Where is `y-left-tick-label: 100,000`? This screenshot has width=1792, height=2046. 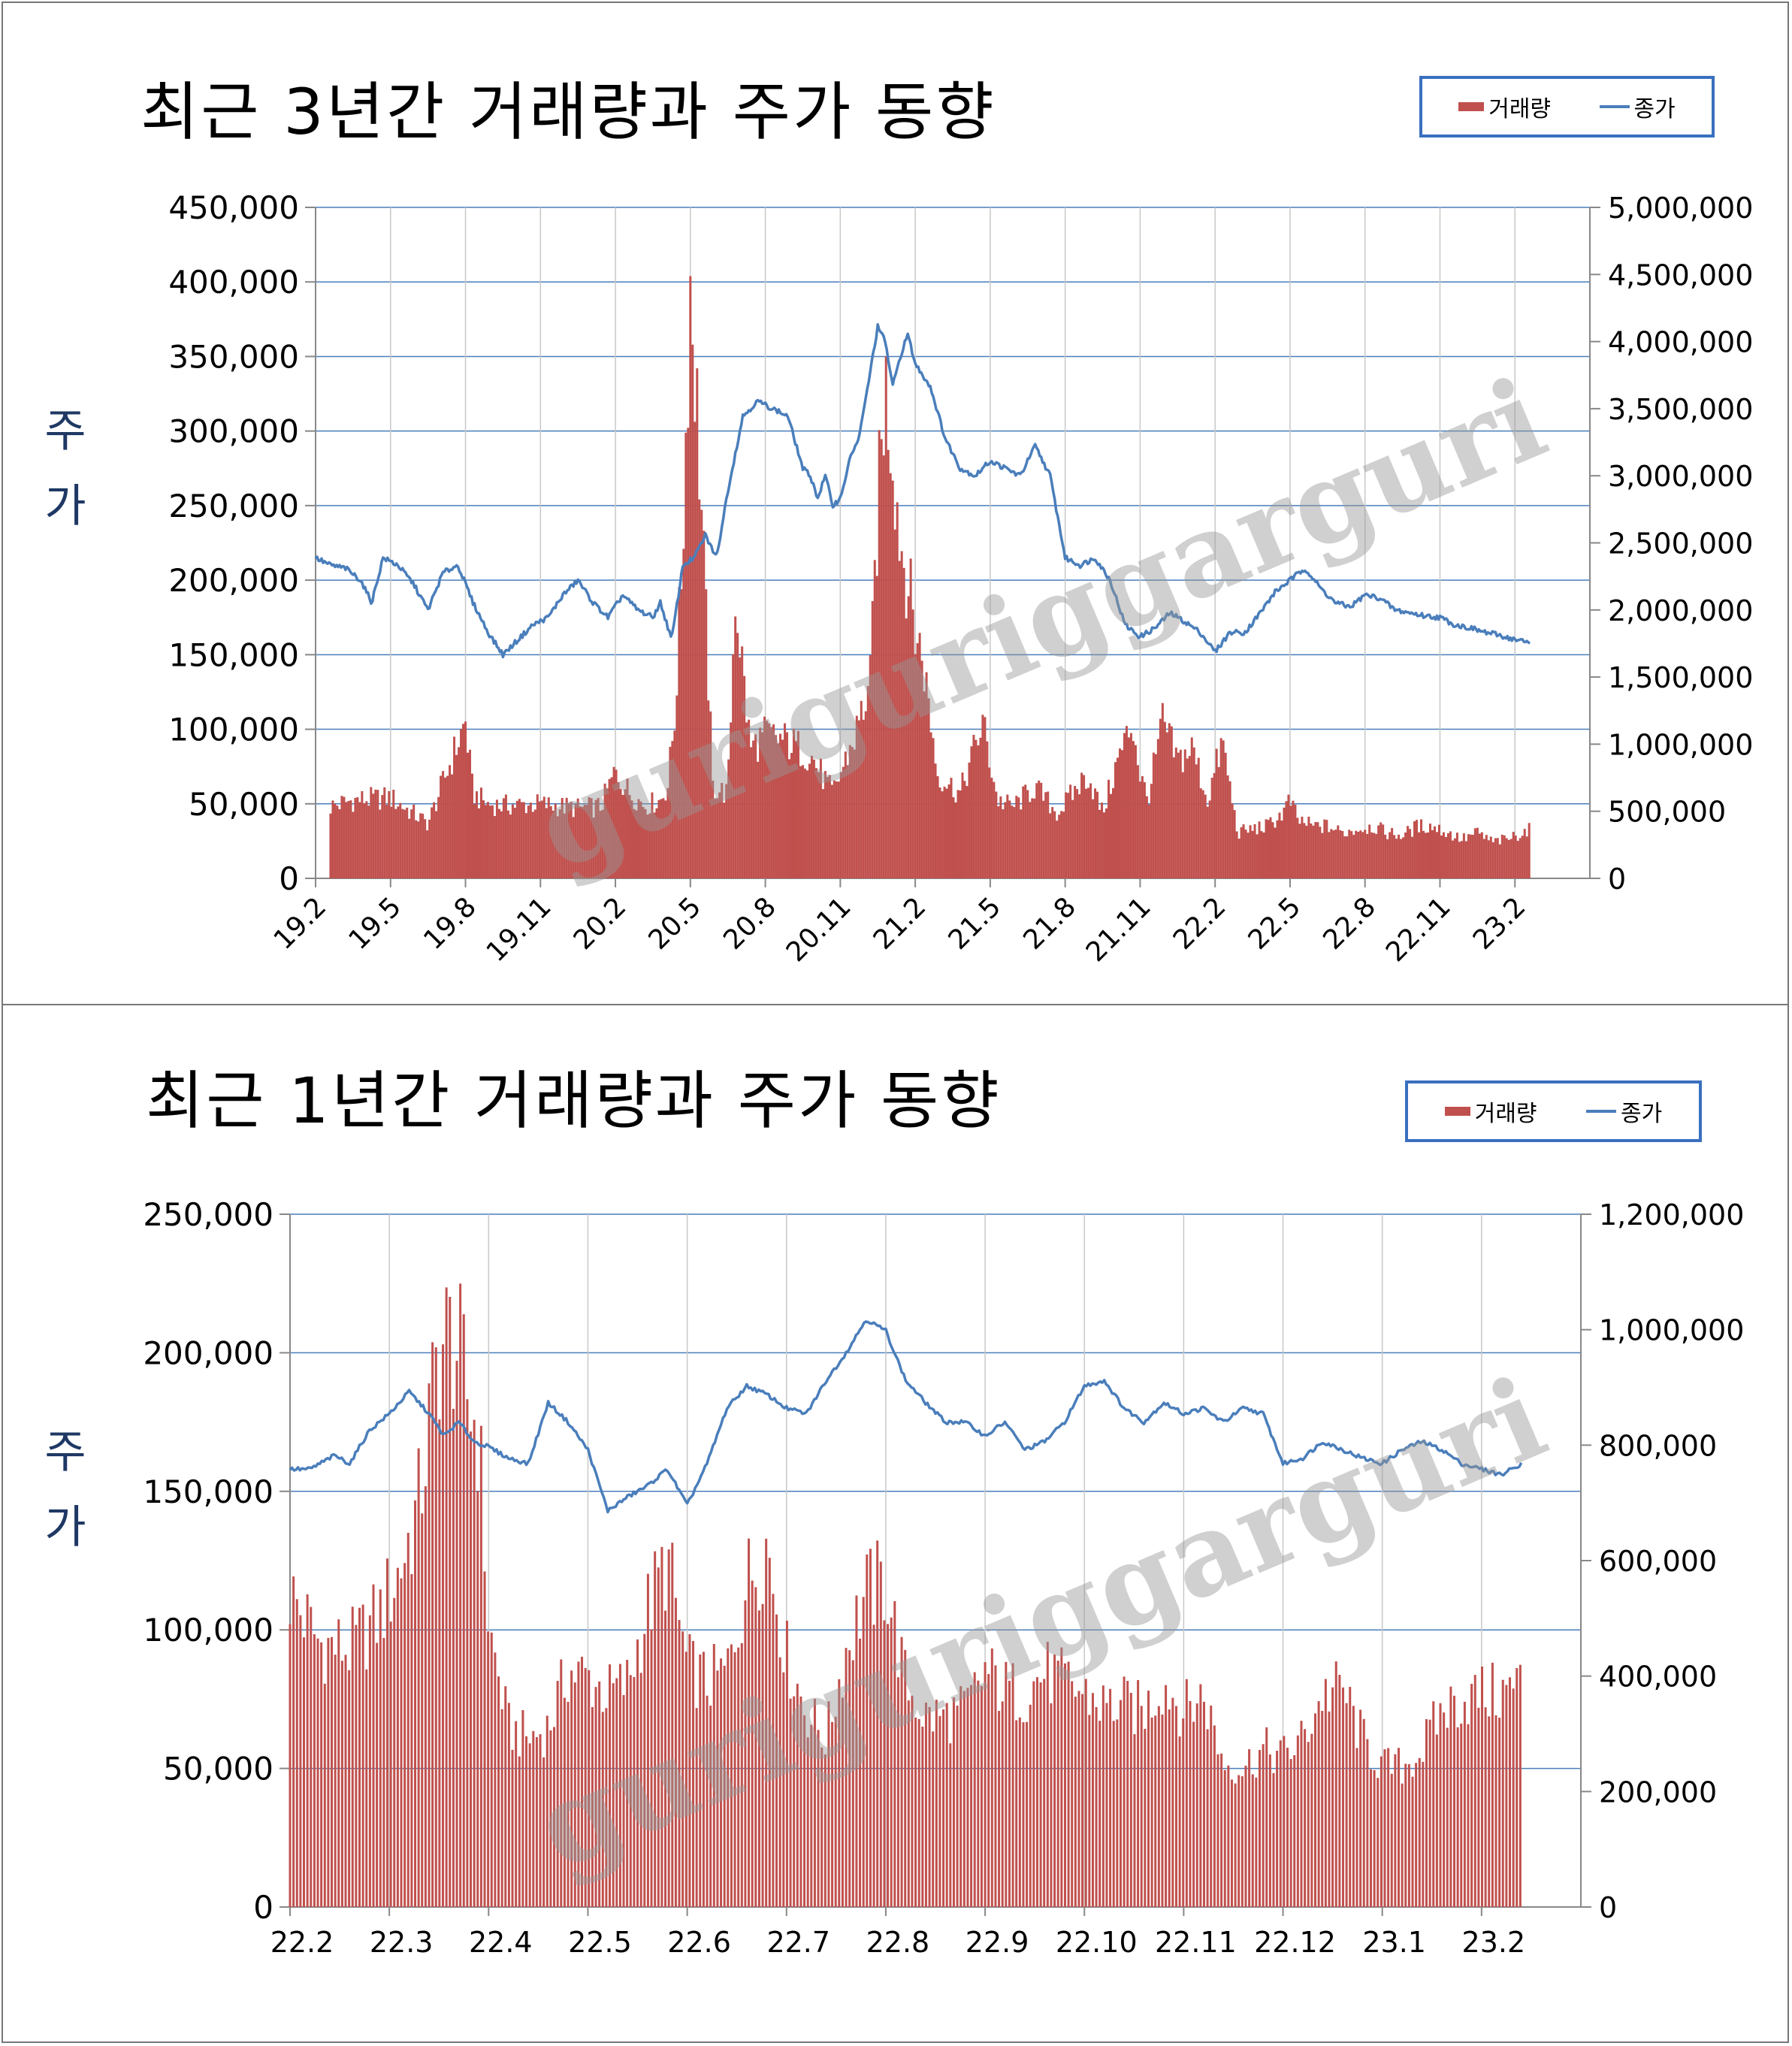 y-left-tick-label: 100,000 is located at coordinates (233, 730).